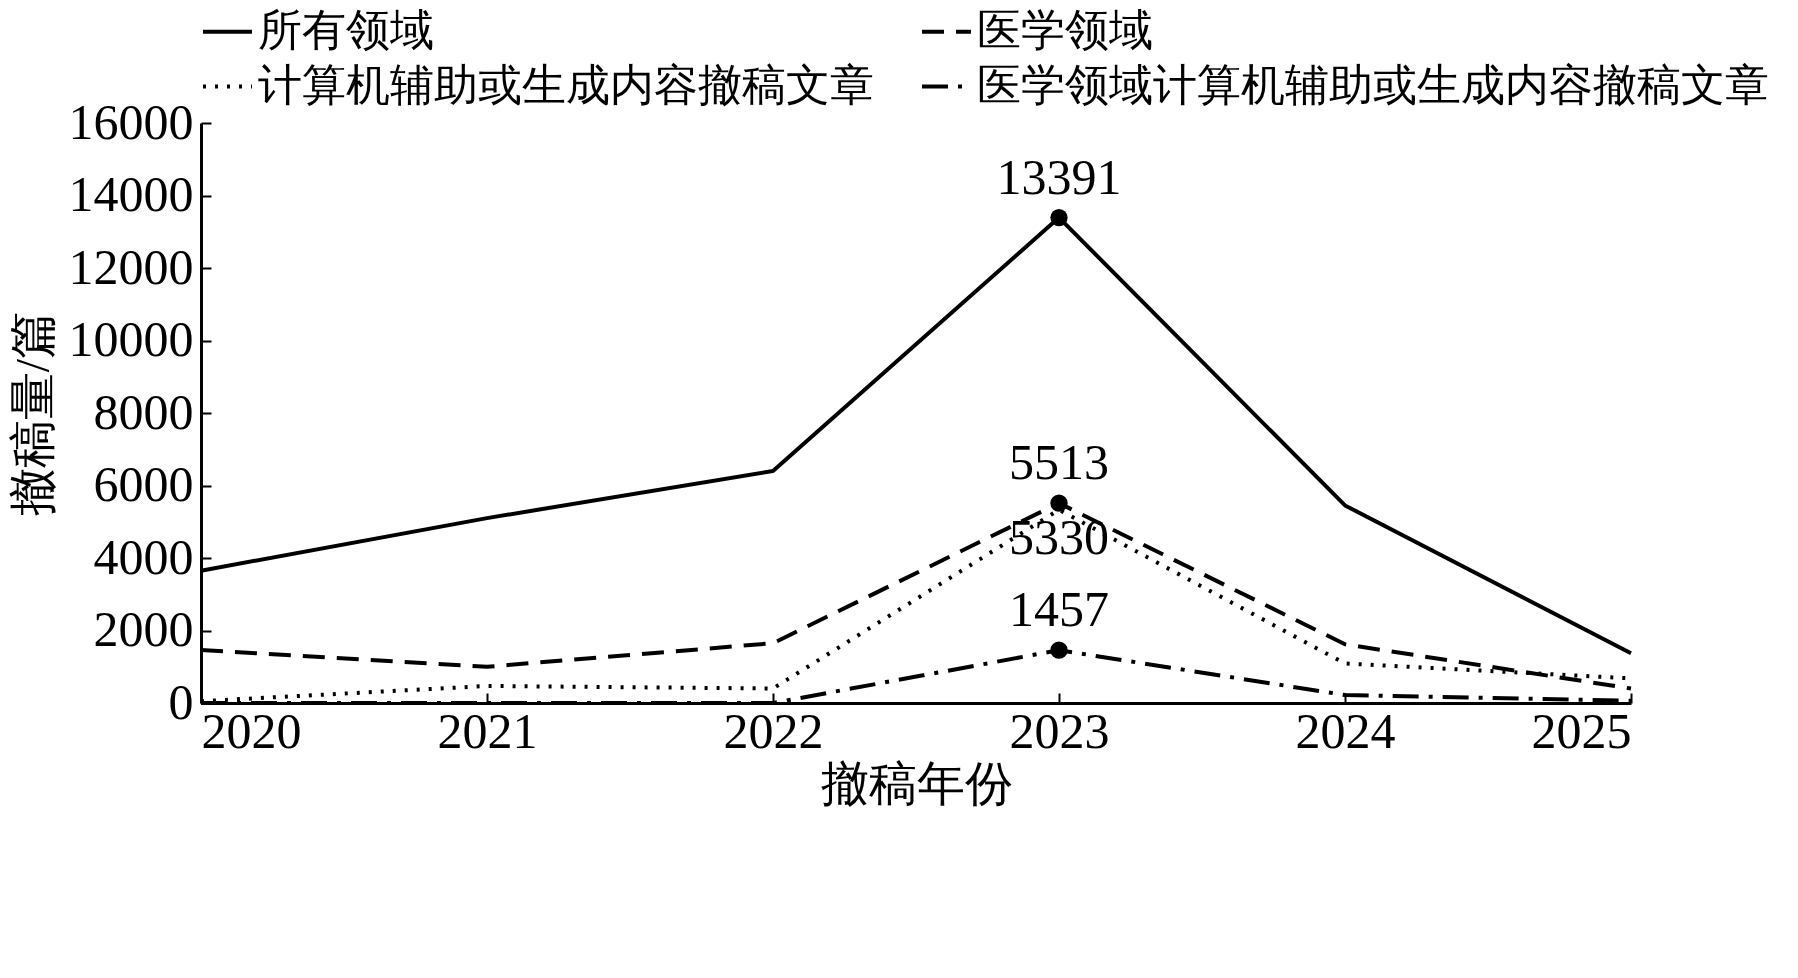 This screenshot has height=978, width=1798. Describe the element at coordinates (131, 121) in the screenshot. I see `y-tick-label: 16000` at that location.